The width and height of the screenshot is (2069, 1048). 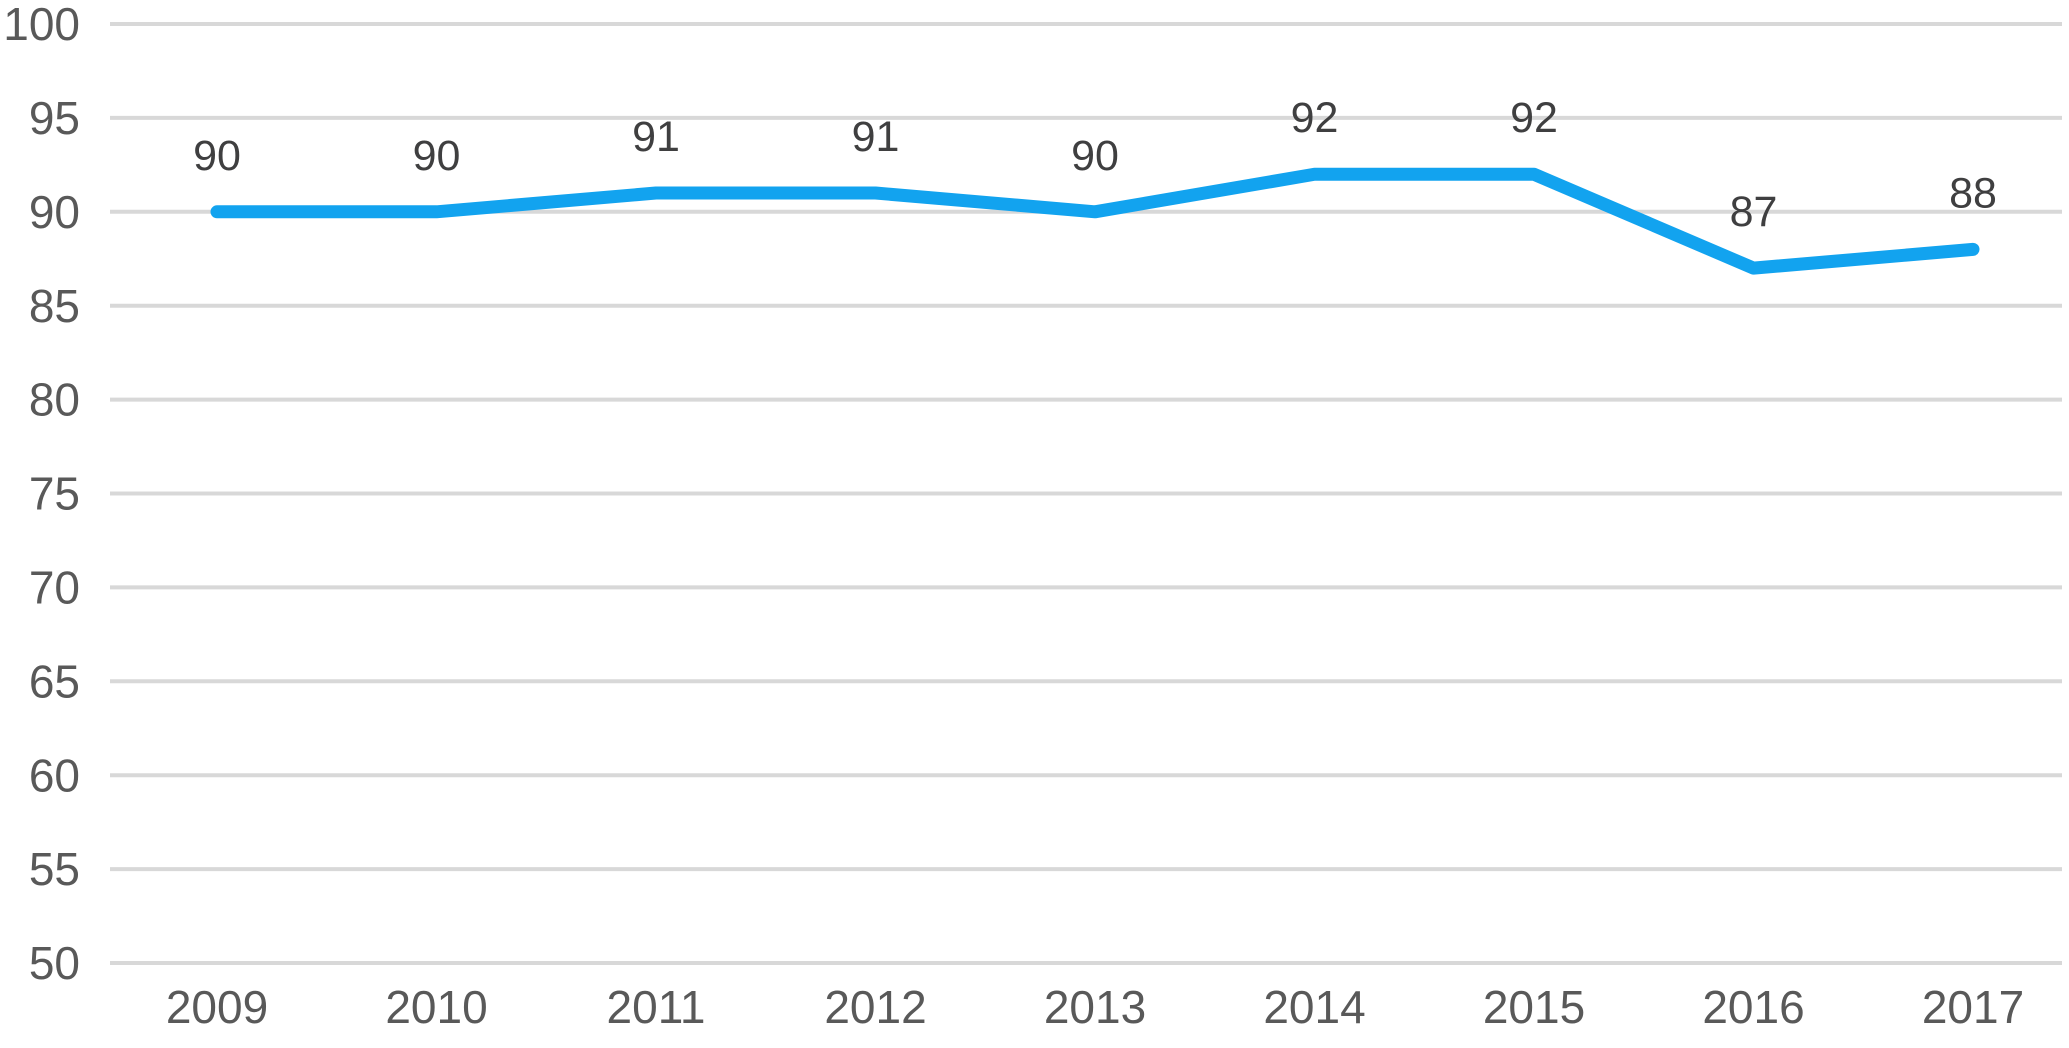 What do you see at coordinates (1314, 1007) in the screenshot?
I see `x-axis-tick-label: 2014` at bounding box center [1314, 1007].